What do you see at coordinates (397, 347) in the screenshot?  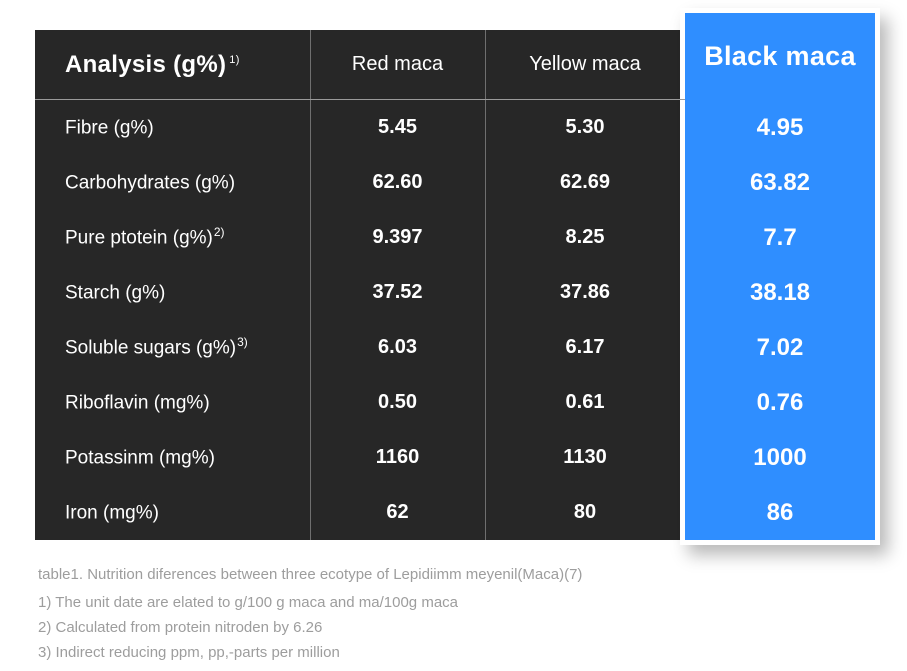 I see `red-maca-value: 6.03` at bounding box center [397, 347].